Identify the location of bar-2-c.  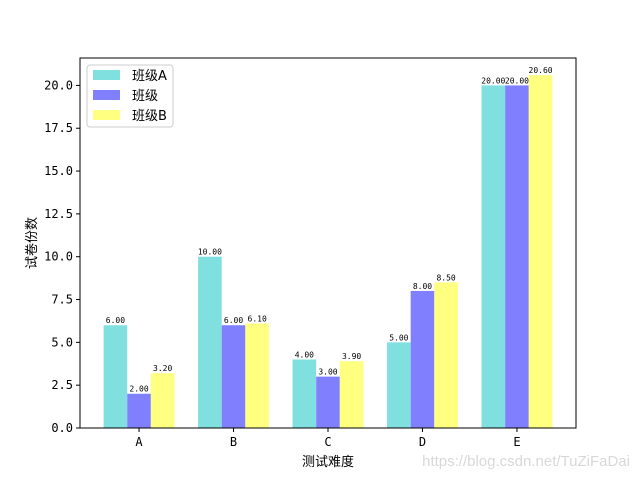
(328, 402).